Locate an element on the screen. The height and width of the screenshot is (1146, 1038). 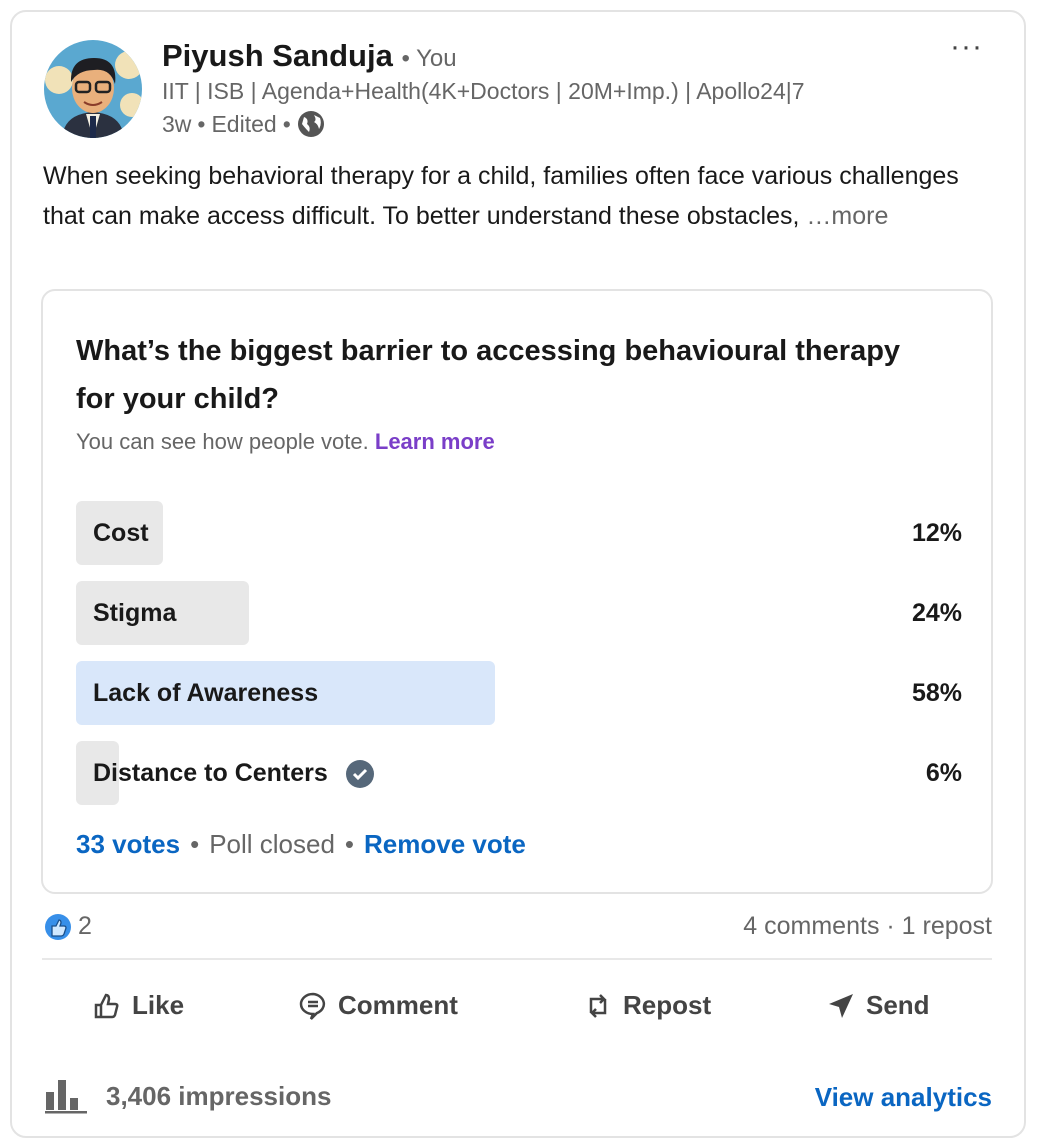
comment-button: Comment is located at coordinates (378, 1005).